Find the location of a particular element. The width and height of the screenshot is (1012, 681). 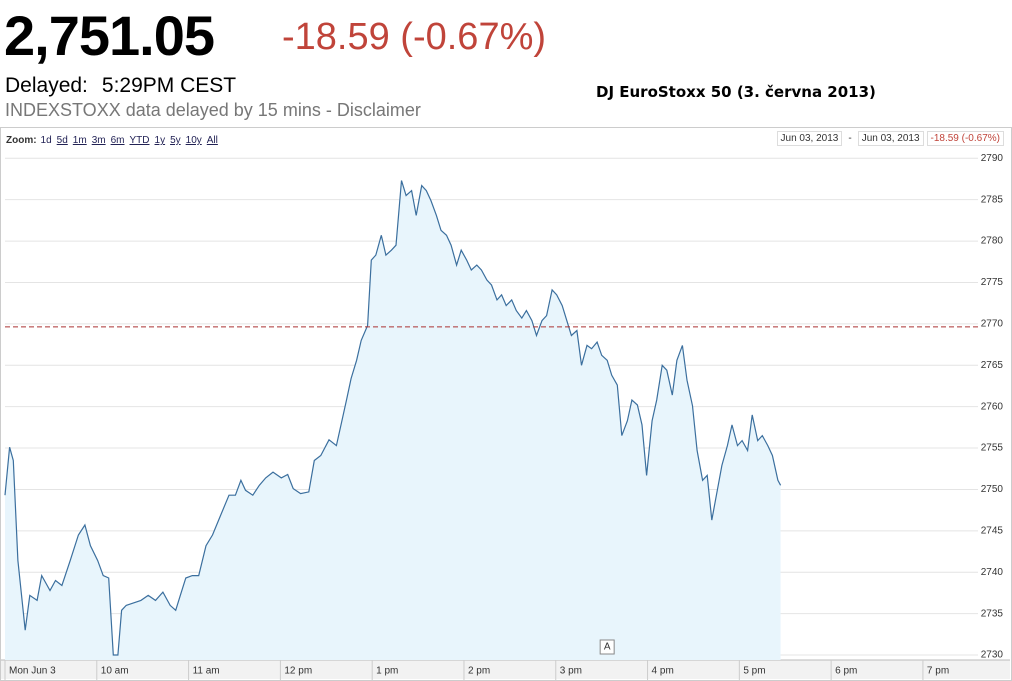

zoom-option: 5y is located at coordinates (175, 140).